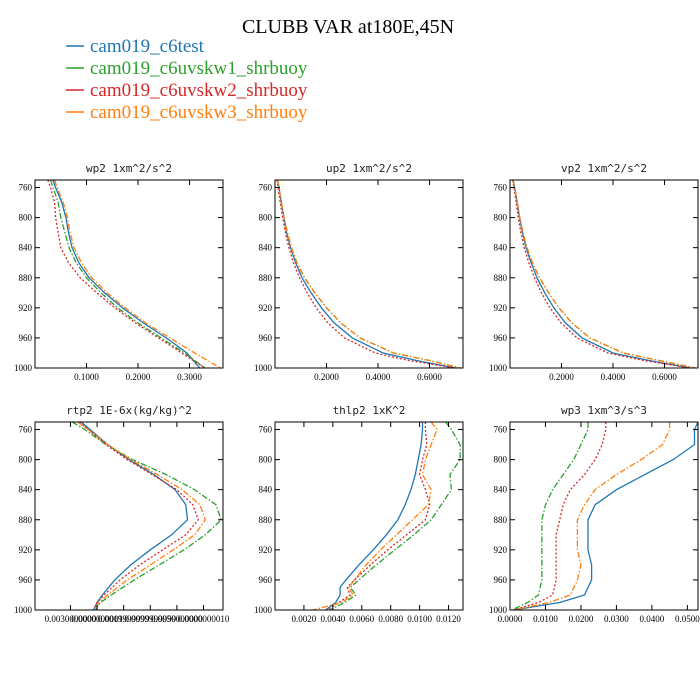 The height and width of the screenshot is (700, 700). Describe the element at coordinates (147, 46) in the screenshot. I see `legend-label-0: cam019_c6test` at that location.